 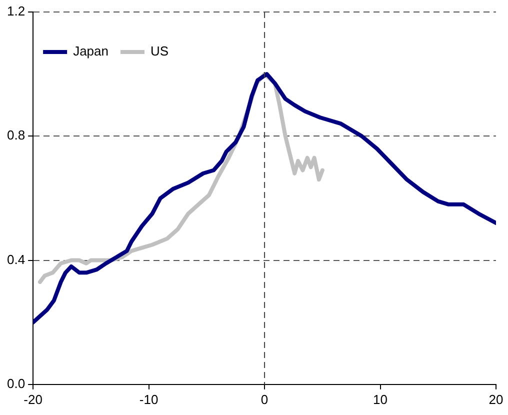 What do you see at coordinates (264, 399) in the screenshot?
I see `x-tick-label: 0` at bounding box center [264, 399].